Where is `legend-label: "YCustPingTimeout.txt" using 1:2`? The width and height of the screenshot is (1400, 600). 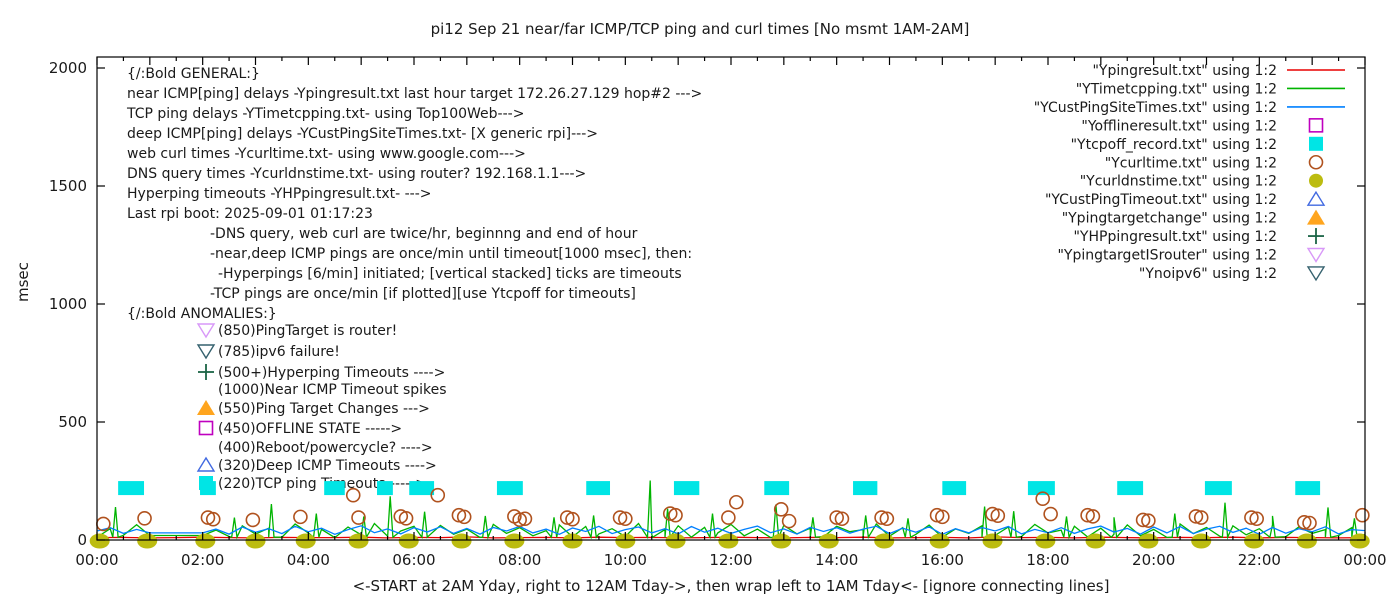
legend-label: "YCustPingTimeout.txt" using 1:2 is located at coordinates (1161, 200).